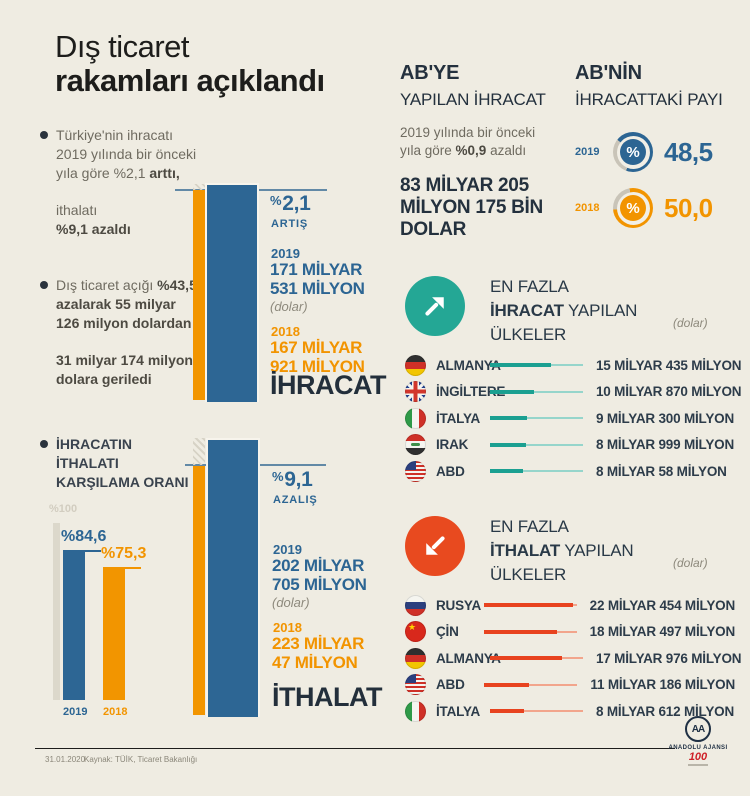 The image size is (750, 796). What do you see at coordinates (669, 658) in the screenshot?
I see `country-value: 17 MİLYAR 976 MİLYON` at bounding box center [669, 658].